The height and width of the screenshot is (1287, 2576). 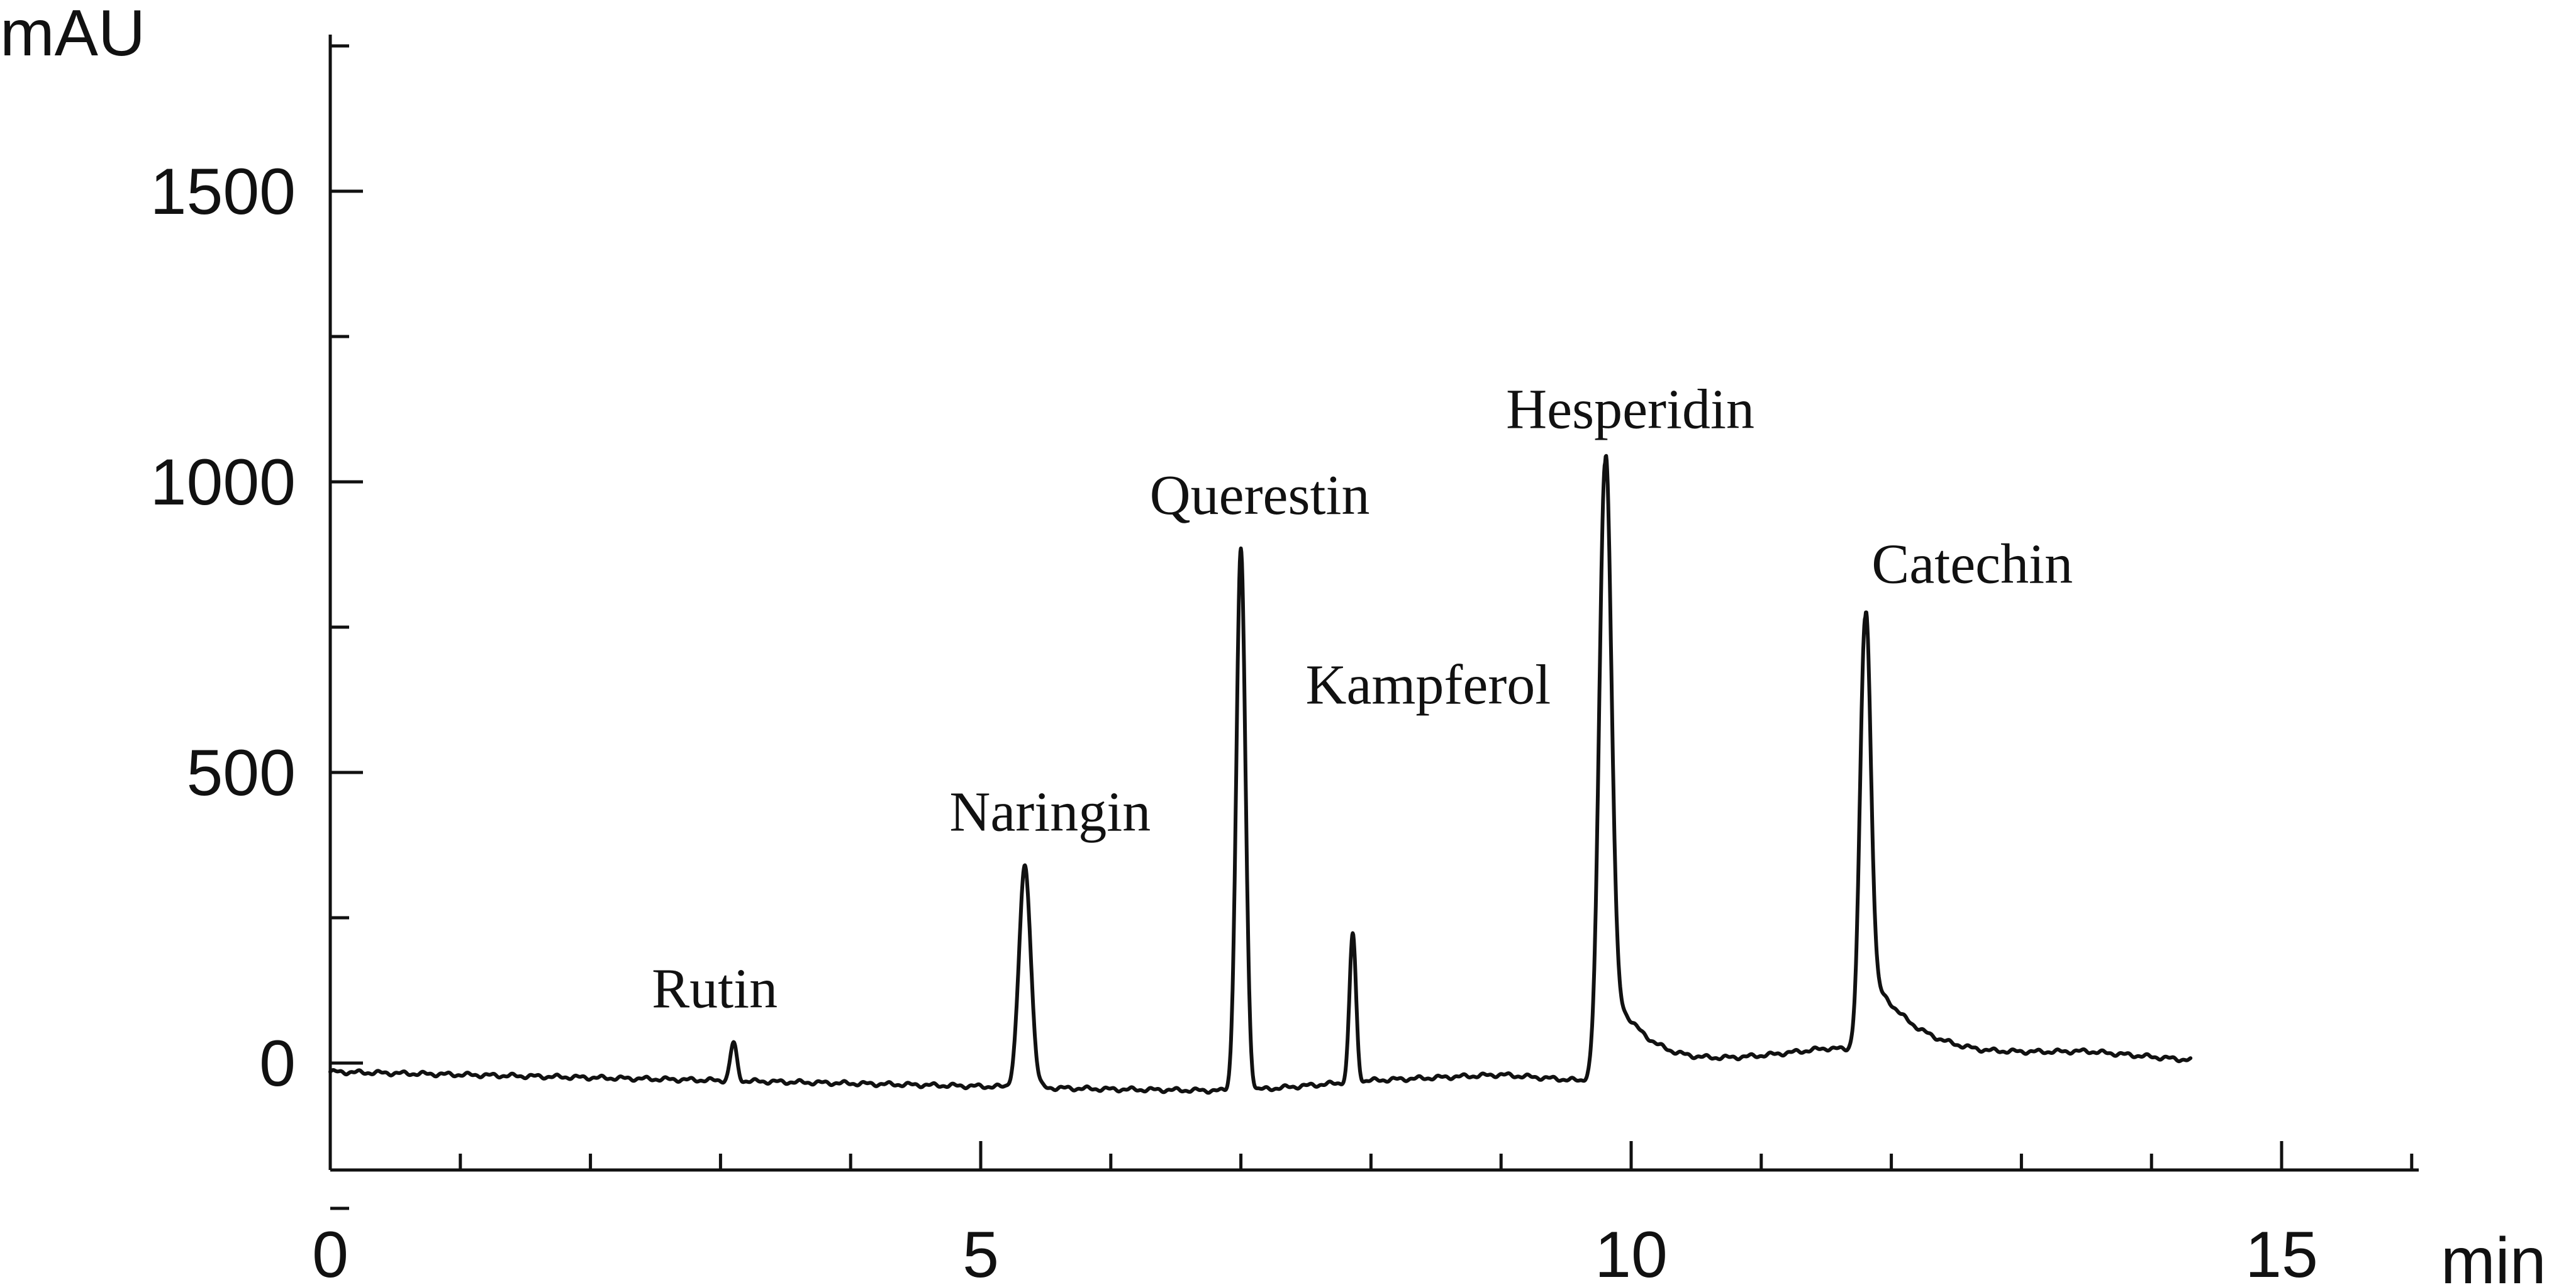 What do you see at coordinates (980, 1252) in the screenshot?
I see `x-tick-label: 5` at bounding box center [980, 1252].